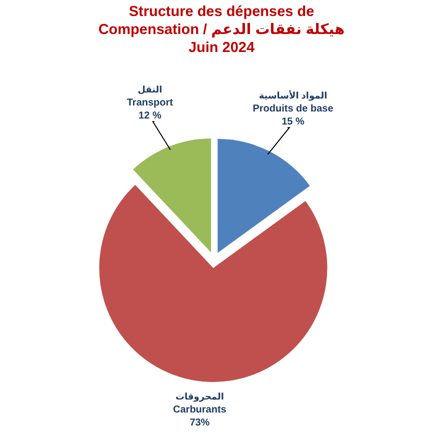 This screenshot has height=436, width=443. What do you see at coordinates (293, 122) in the screenshot?
I see `data-label: 15 %` at bounding box center [293, 122].